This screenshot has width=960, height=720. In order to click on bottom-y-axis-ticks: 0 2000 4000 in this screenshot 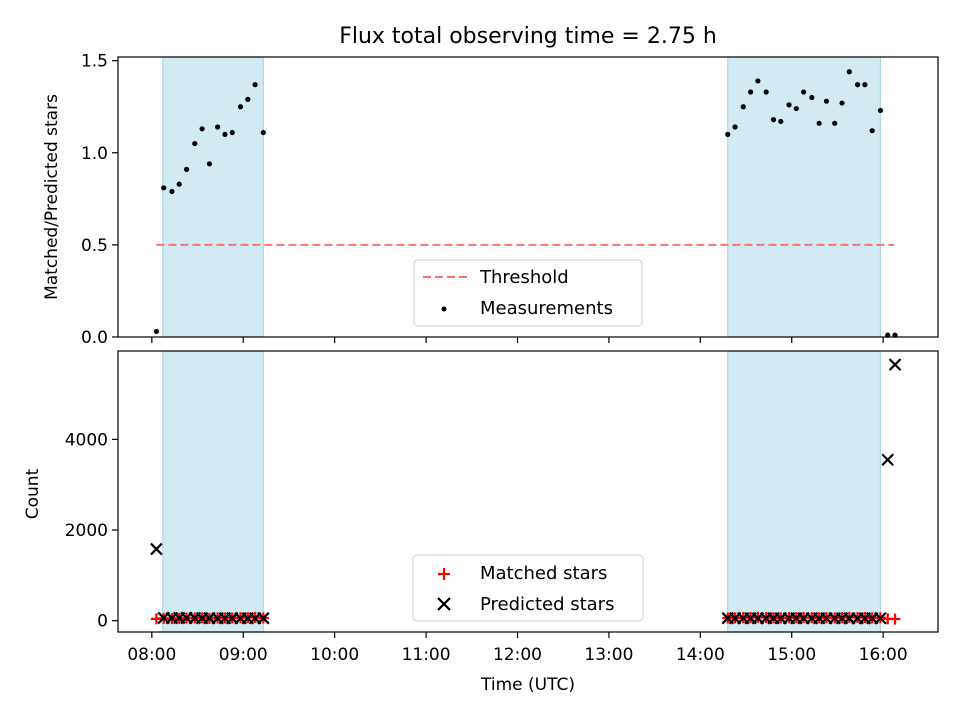, I will do `click(91, 531)`.